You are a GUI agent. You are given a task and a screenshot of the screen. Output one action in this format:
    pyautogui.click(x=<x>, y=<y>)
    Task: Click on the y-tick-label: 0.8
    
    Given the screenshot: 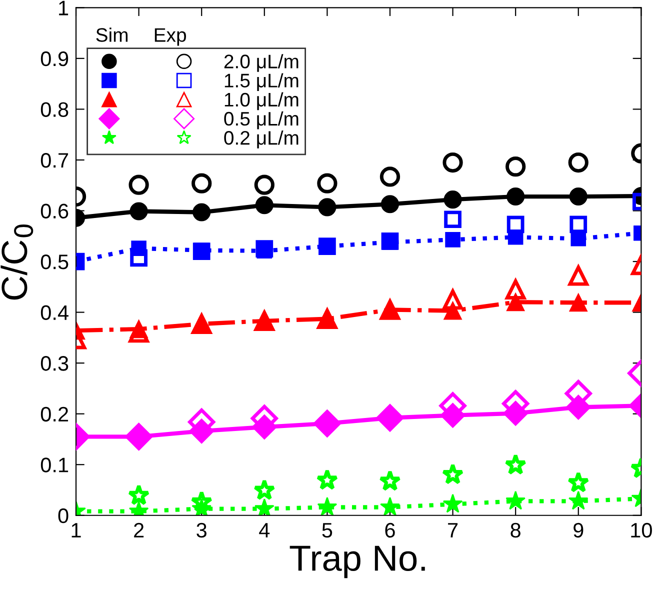 What is the action you would take?
    pyautogui.click(x=54, y=109)
    